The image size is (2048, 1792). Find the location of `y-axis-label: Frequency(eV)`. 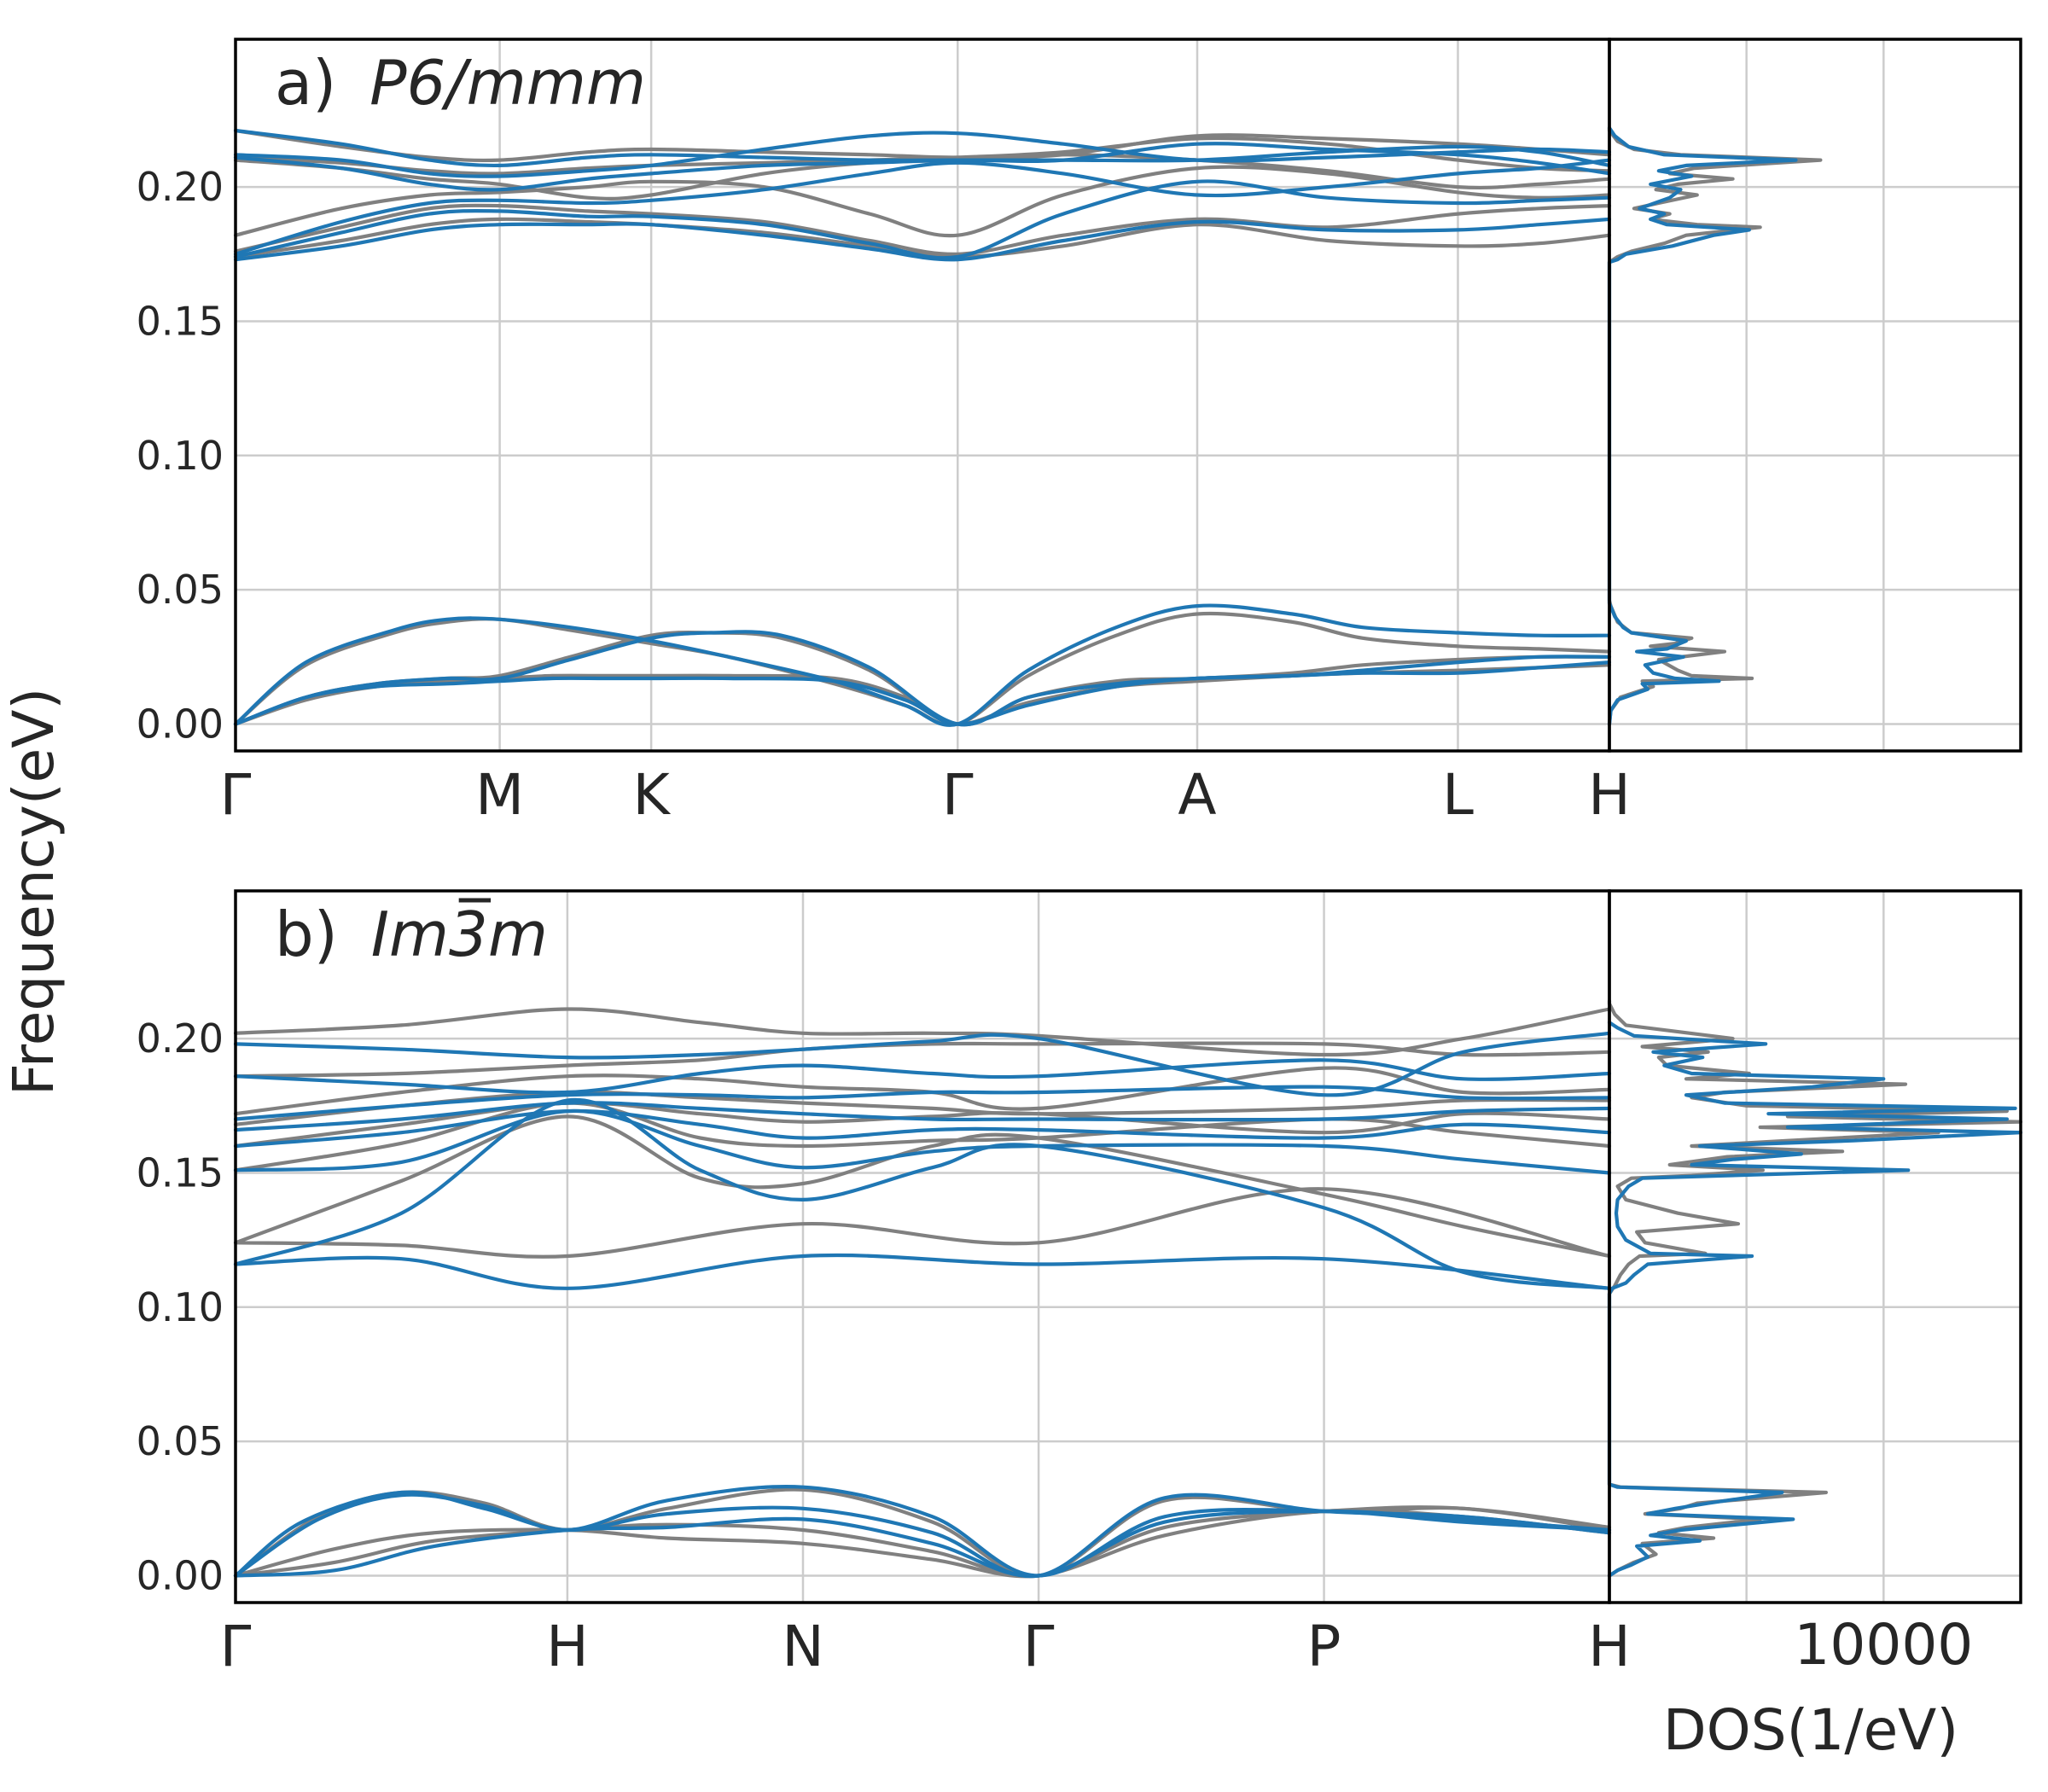

y-axis-label: Frequency(eV) is located at coordinates (34, 892).